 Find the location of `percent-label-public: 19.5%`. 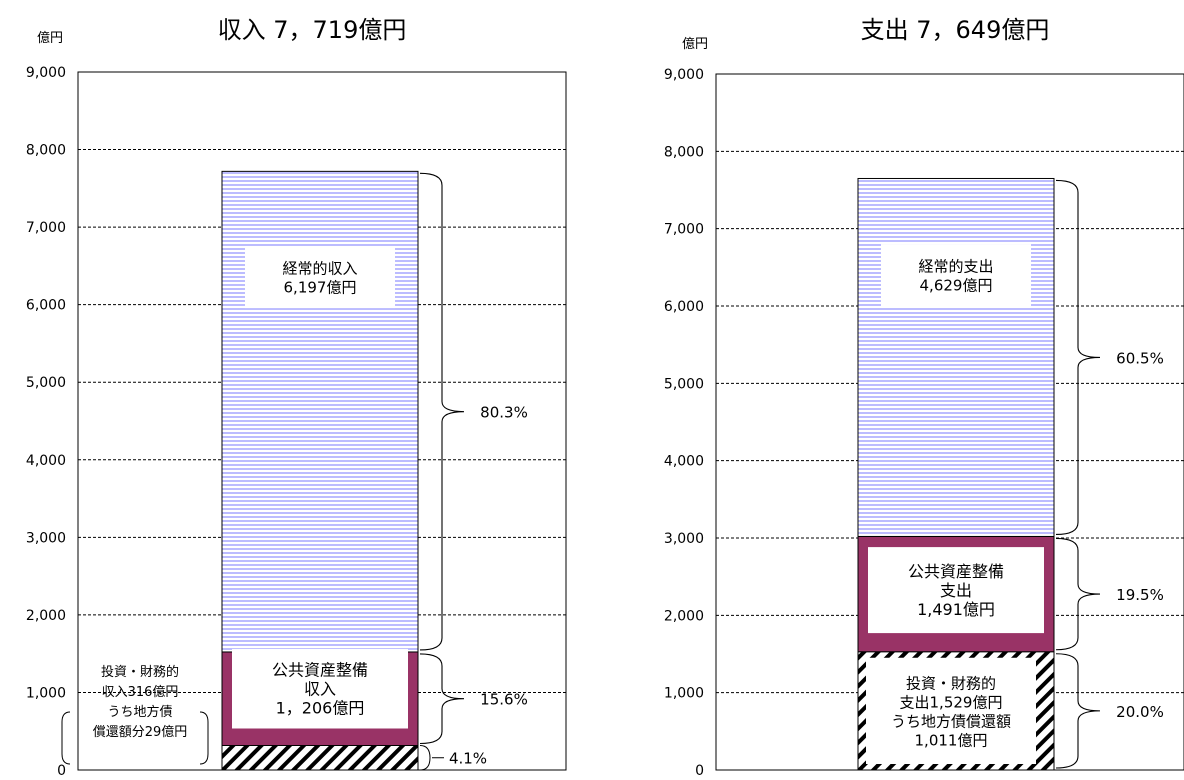

percent-label-public: 19.5% is located at coordinates (1140, 595).